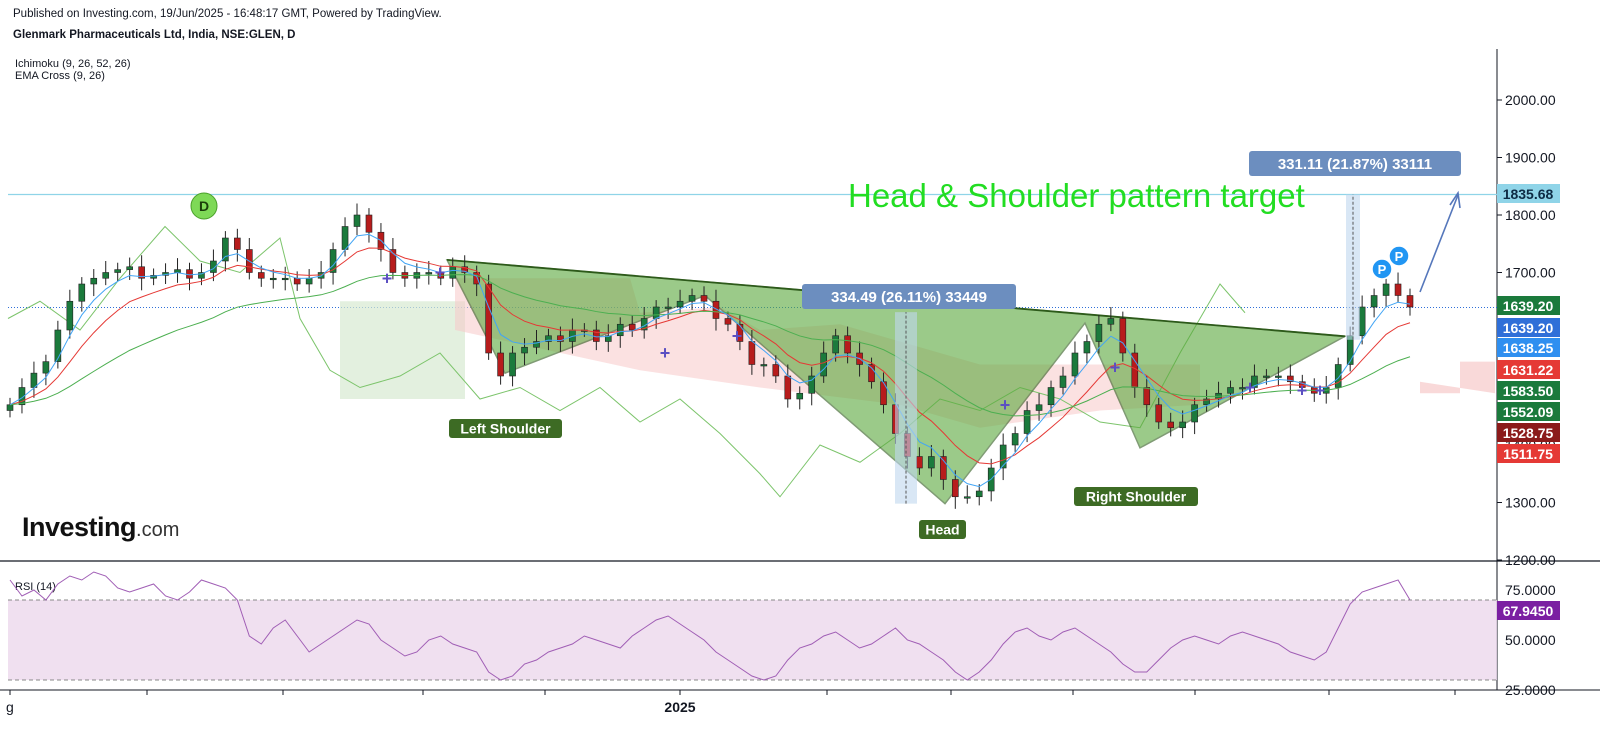  What do you see at coordinates (1455, 199) in the screenshot?
I see `target-arrow-head` at bounding box center [1455, 199].